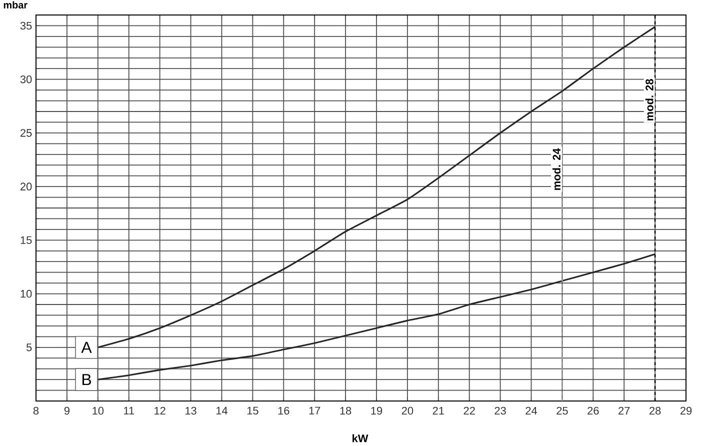 The width and height of the screenshot is (704, 446). What do you see at coordinates (284, 410) in the screenshot?
I see `x-tick-label: 16` at bounding box center [284, 410].